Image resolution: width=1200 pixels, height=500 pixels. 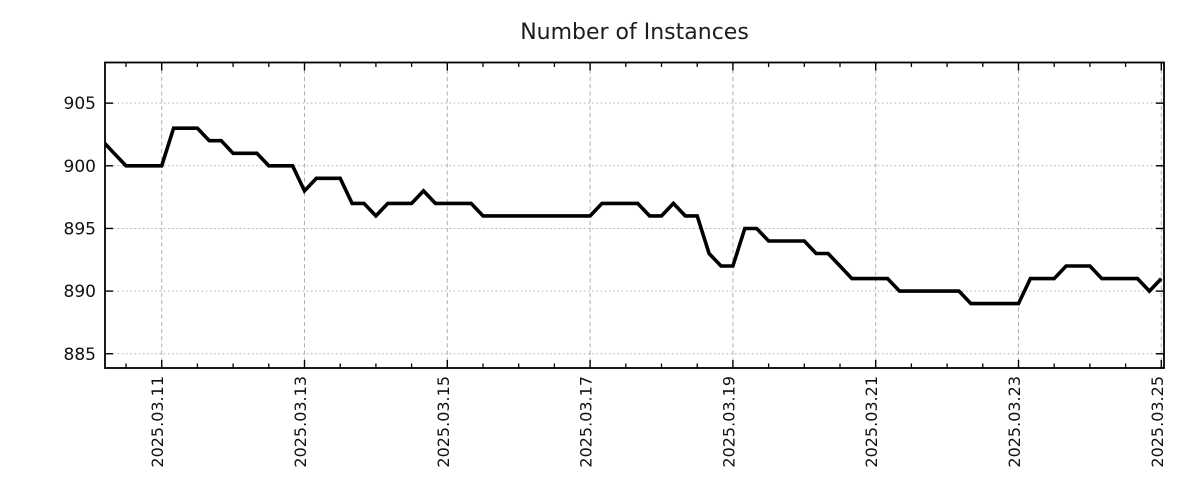 What do you see at coordinates (1014, 422) in the screenshot?
I see `x-tick-label: 2025.03.23` at bounding box center [1014, 422].